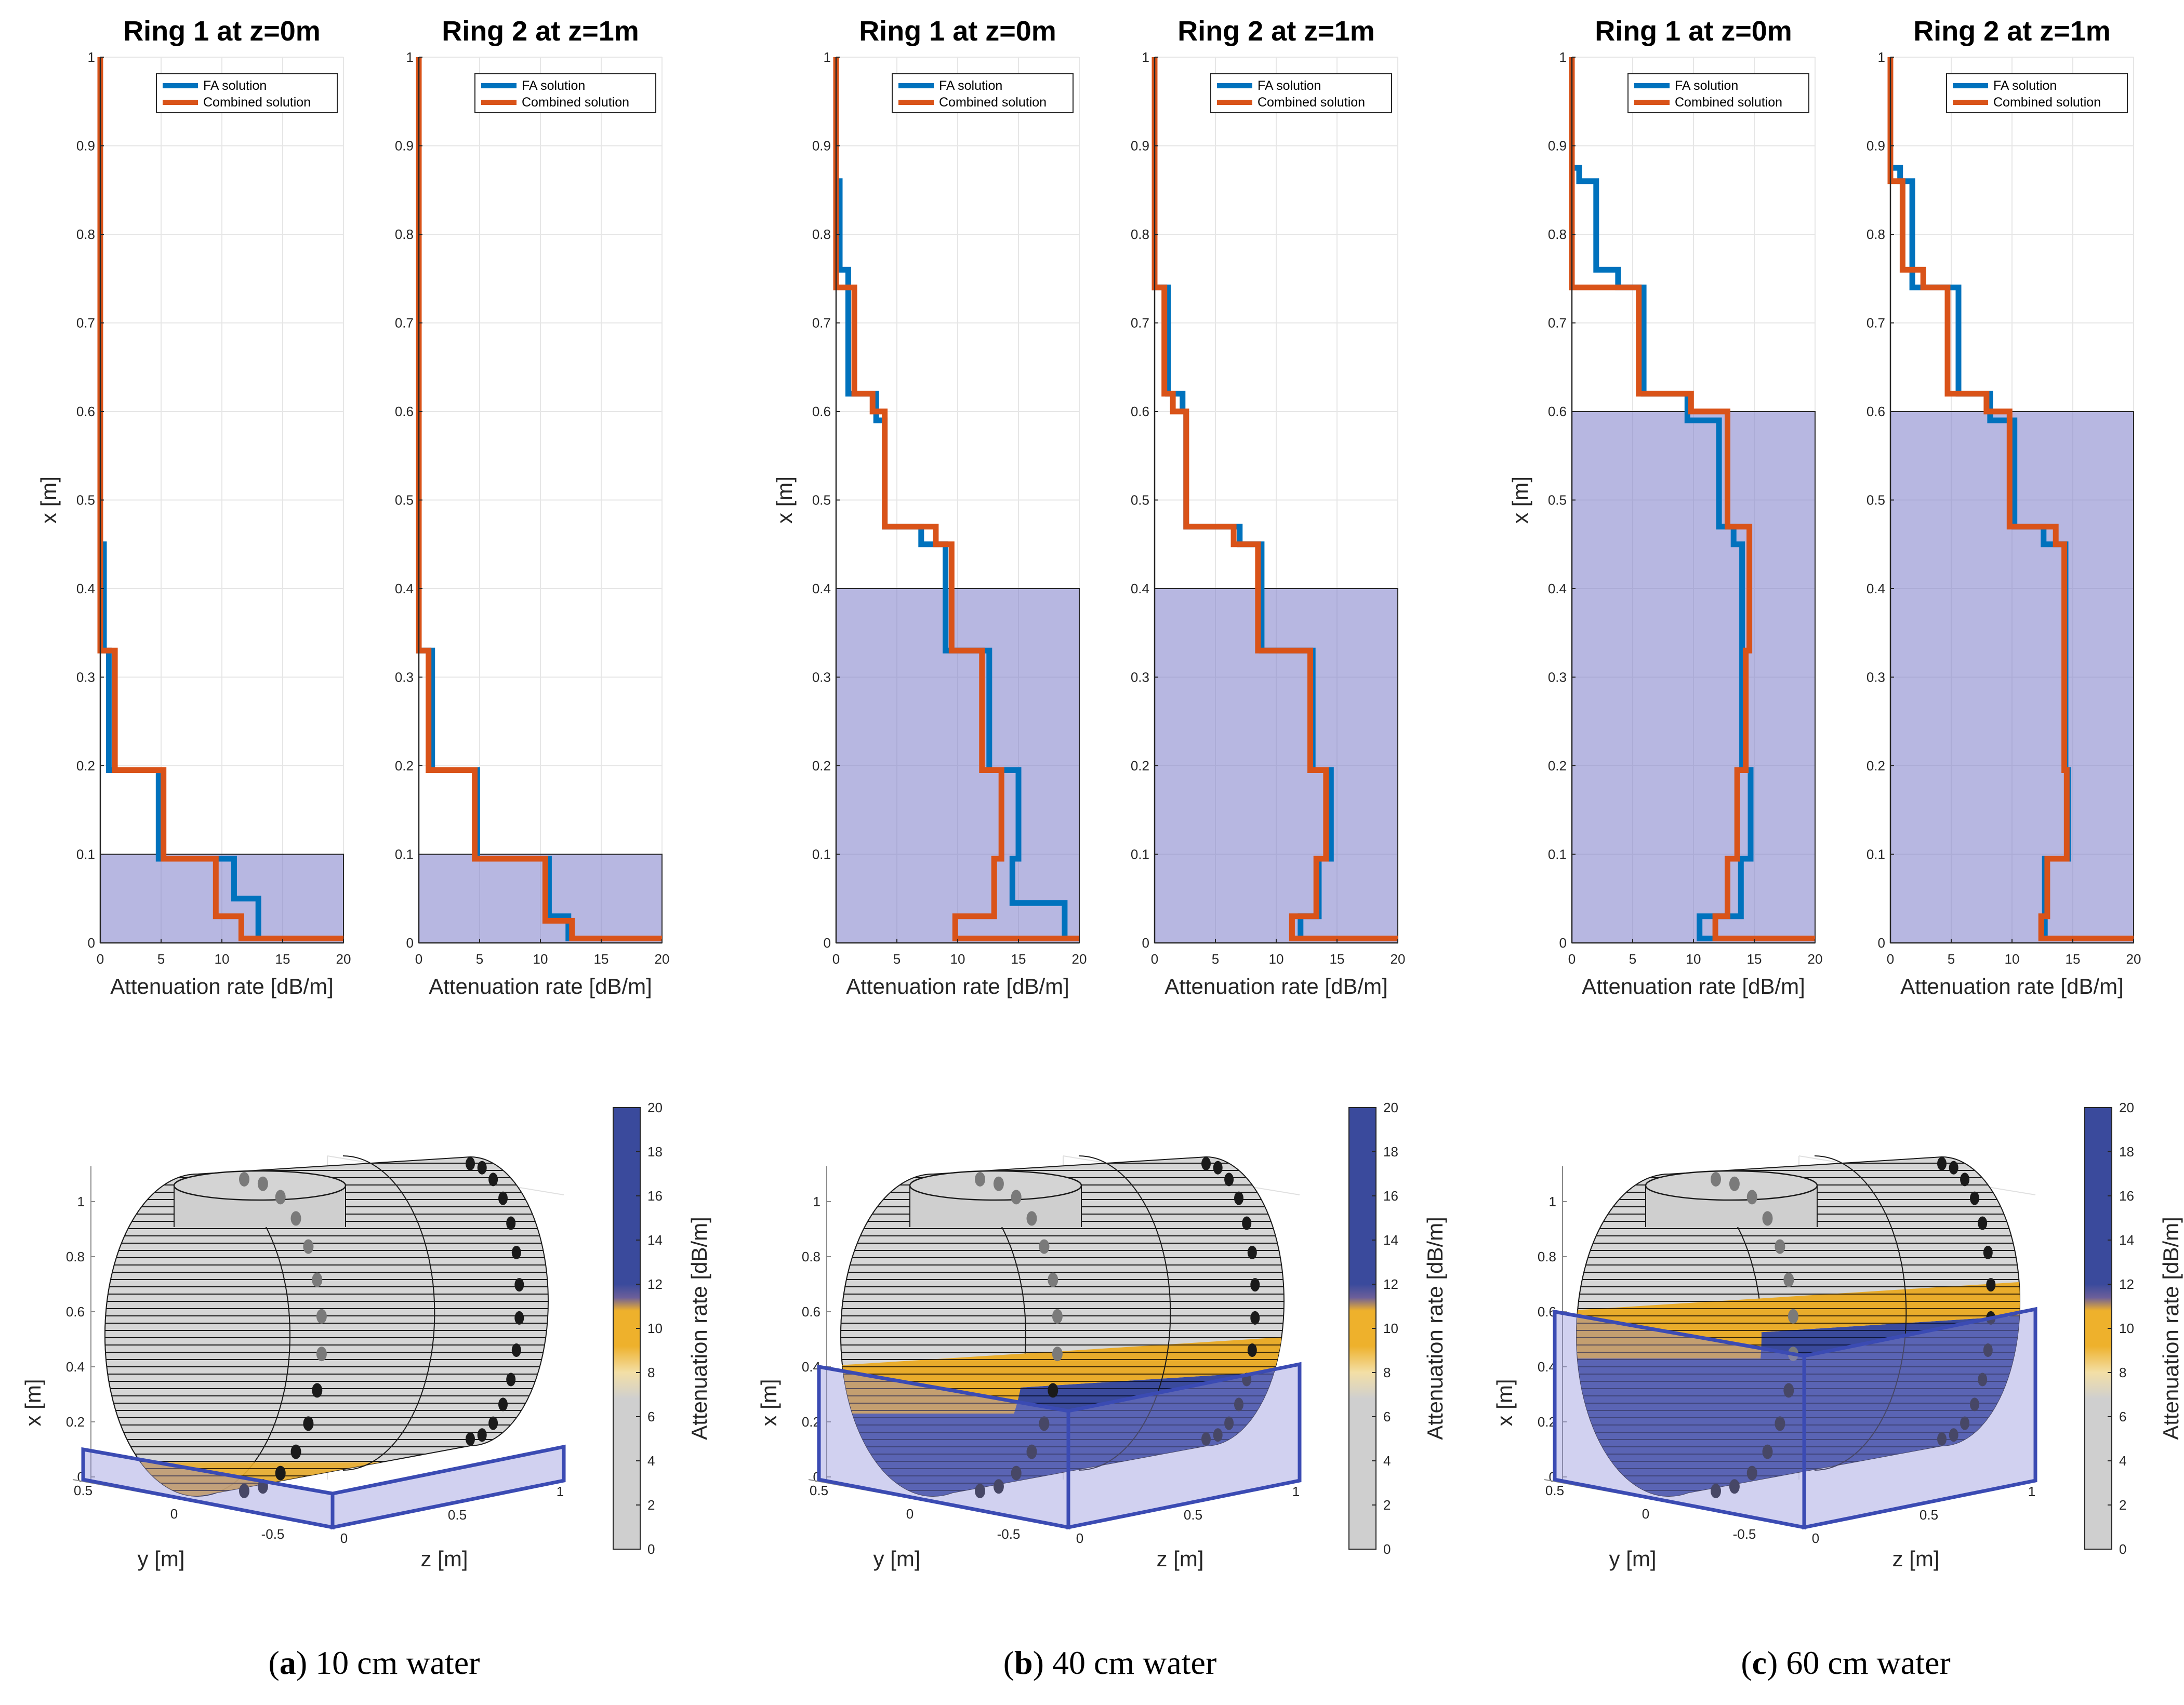  Describe the element at coordinates (2012, 31) in the screenshot. I see `panel-title: Ring 2 at z=1m` at that location.